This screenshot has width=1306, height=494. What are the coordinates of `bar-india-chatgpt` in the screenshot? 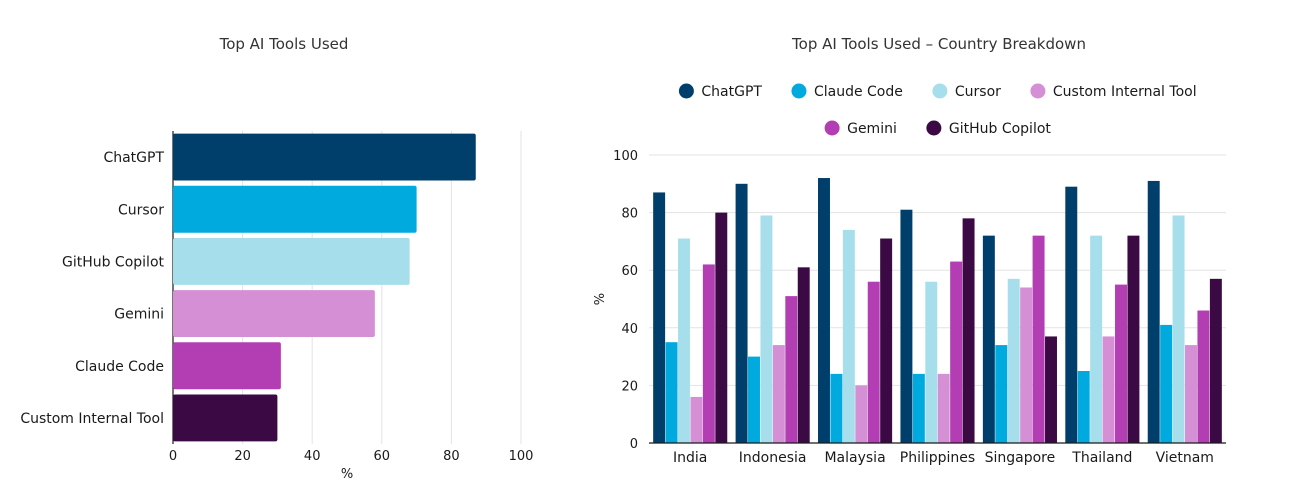 It's located at (659, 317).